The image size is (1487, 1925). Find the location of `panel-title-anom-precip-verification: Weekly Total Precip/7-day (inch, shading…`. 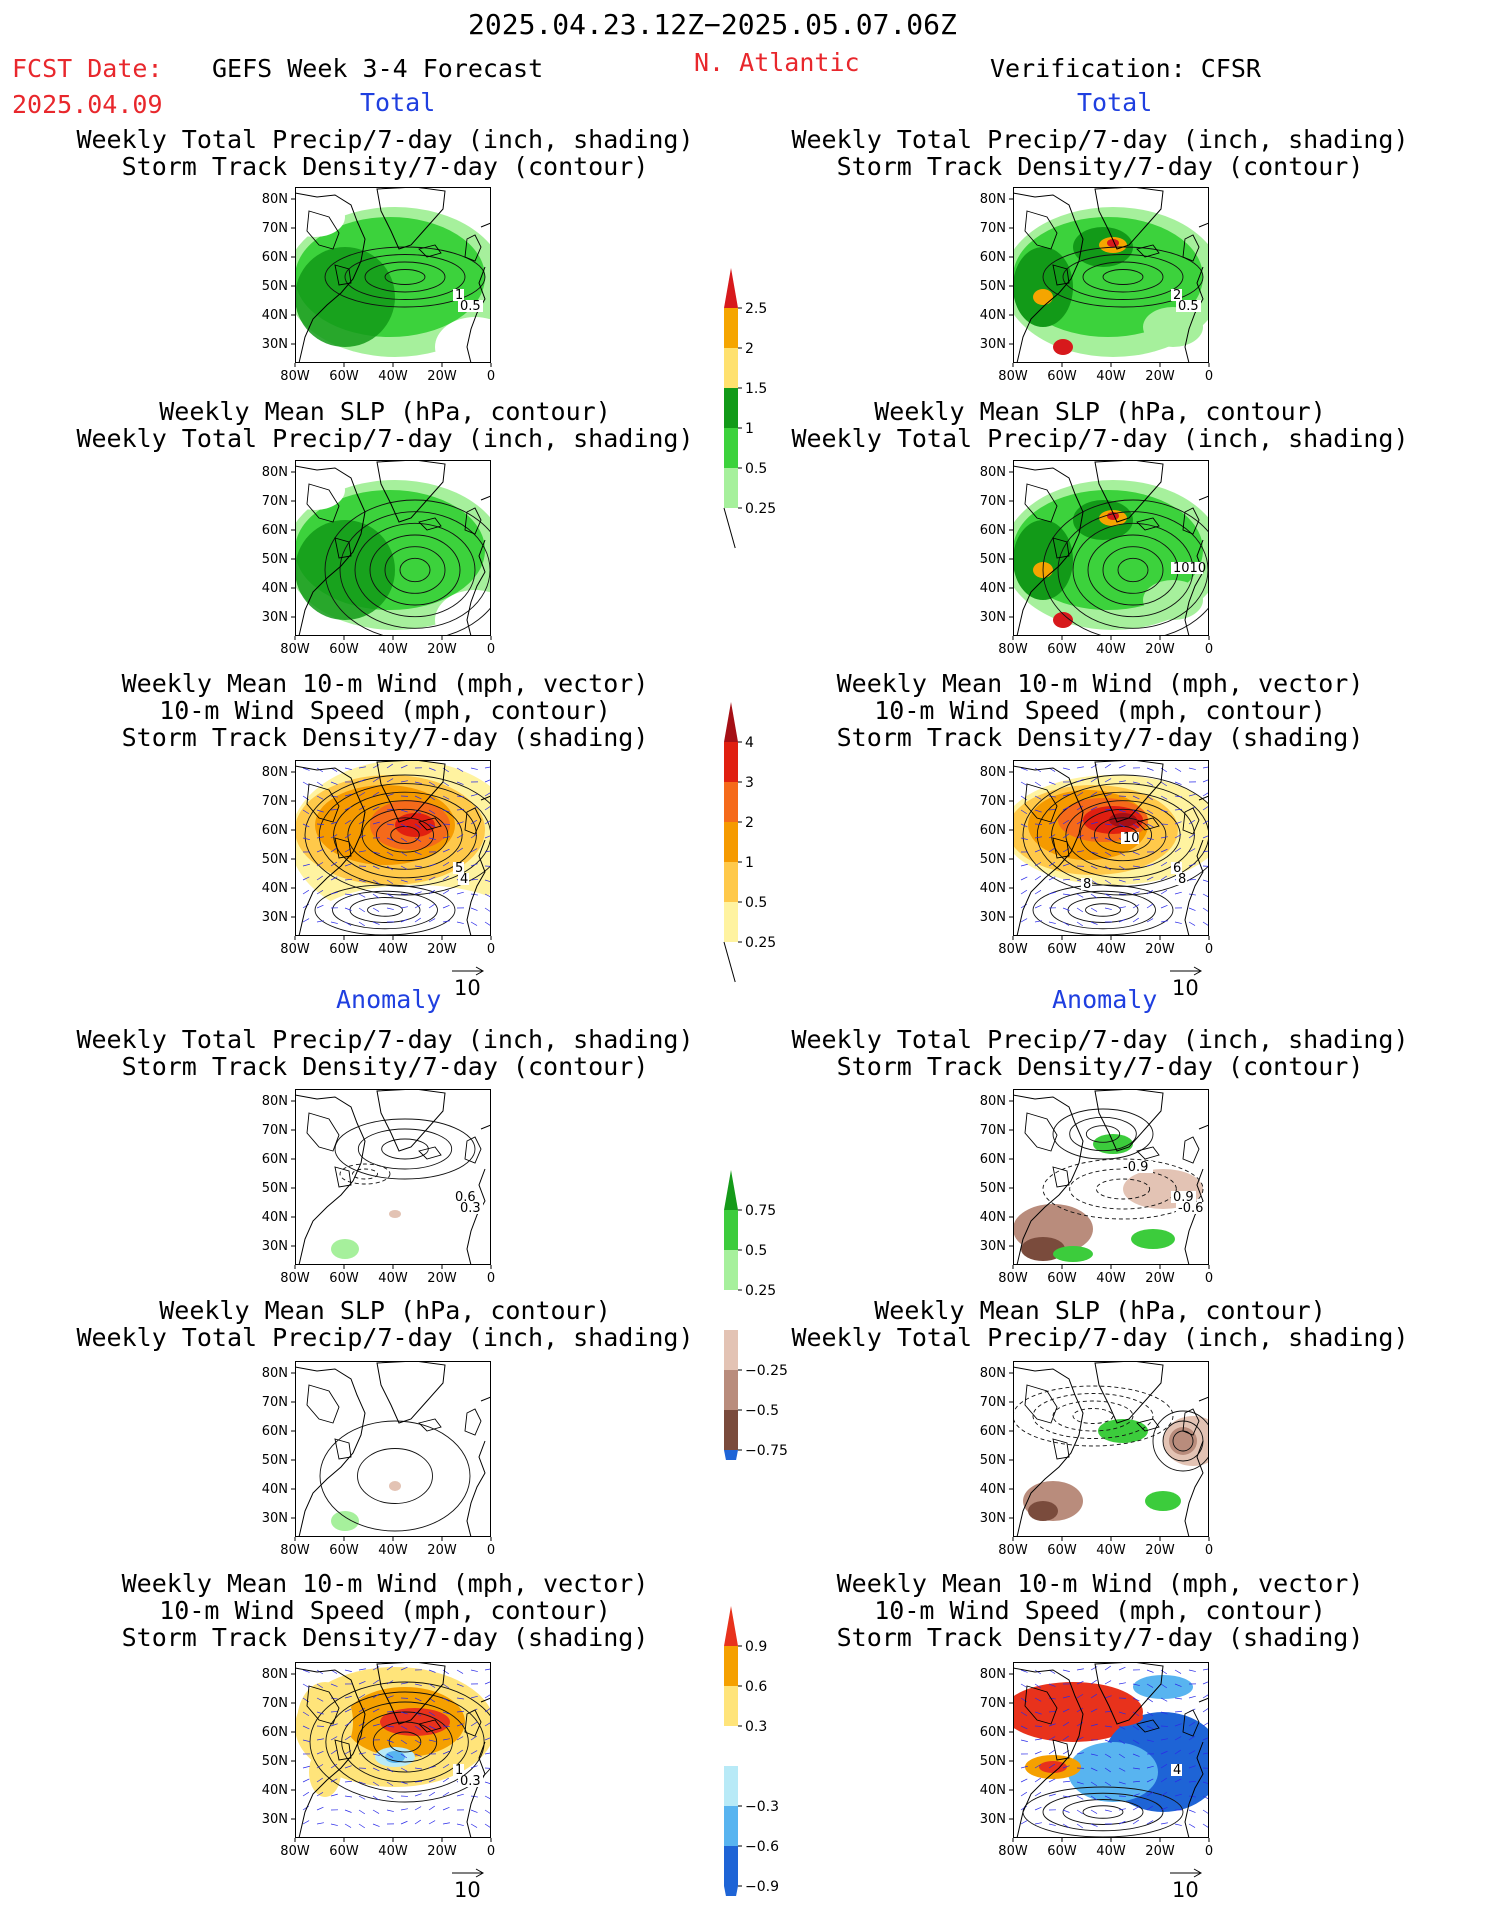

panel-title-anom-precip-verification: Weekly Total Precip/7-day (inch, shading… is located at coordinates (1100, 1053).